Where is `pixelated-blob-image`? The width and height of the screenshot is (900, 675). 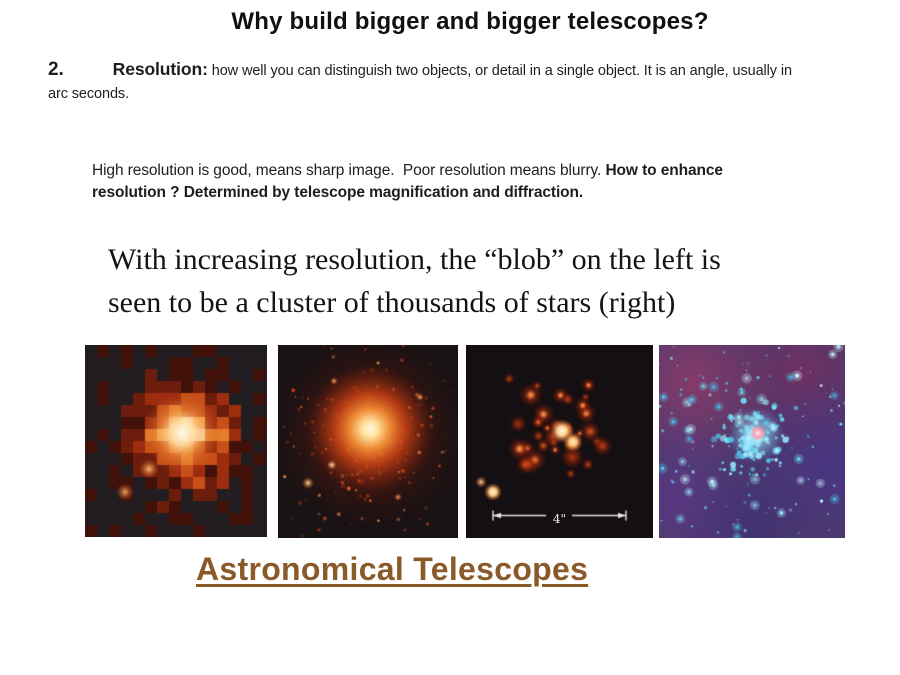 pixelated-blob-image is located at coordinates (176, 441).